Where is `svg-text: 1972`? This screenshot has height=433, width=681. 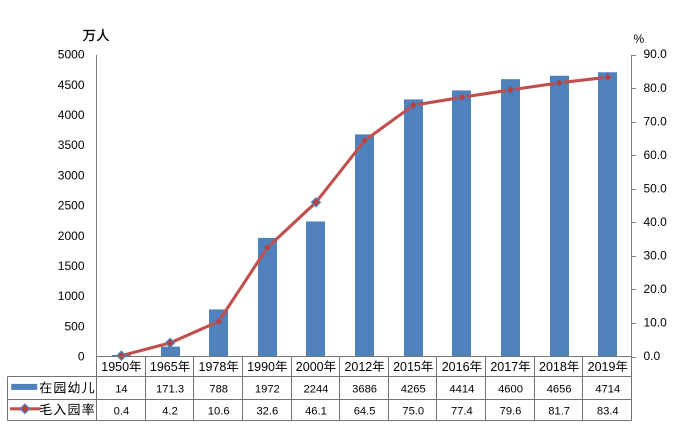 svg-text: 1972 is located at coordinates (267, 390).